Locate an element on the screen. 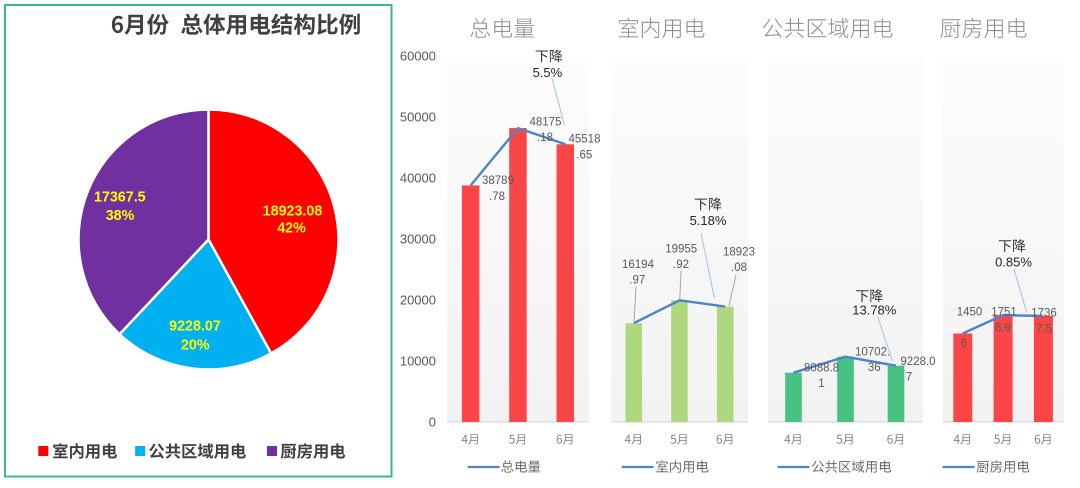 The height and width of the screenshot is (488, 1080). svg-text: 18923 is located at coordinates (739, 253).